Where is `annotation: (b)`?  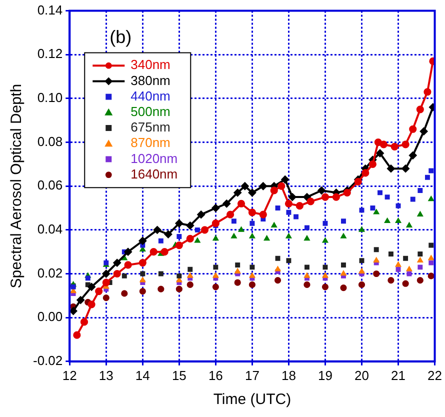
annotation: (b) is located at coordinates (121, 36).